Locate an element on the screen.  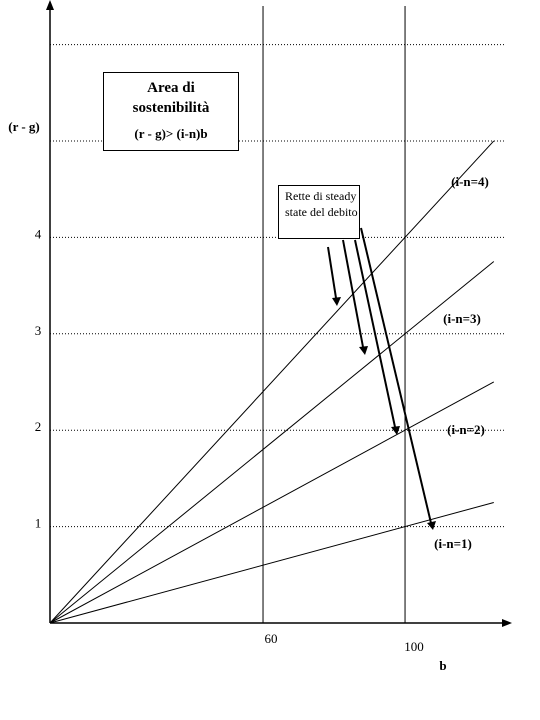
series-label: (i-n=4) is located at coordinates (470, 181).